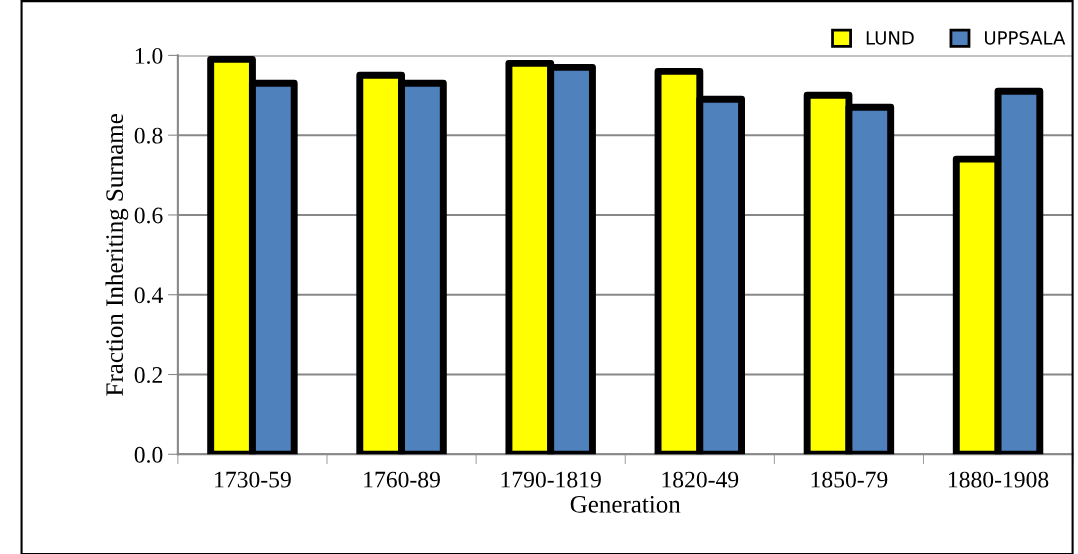 This screenshot has width=1078, height=554. Describe the element at coordinates (625, 504) in the screenshot. I see `x-axis-title: Generation` at that location.